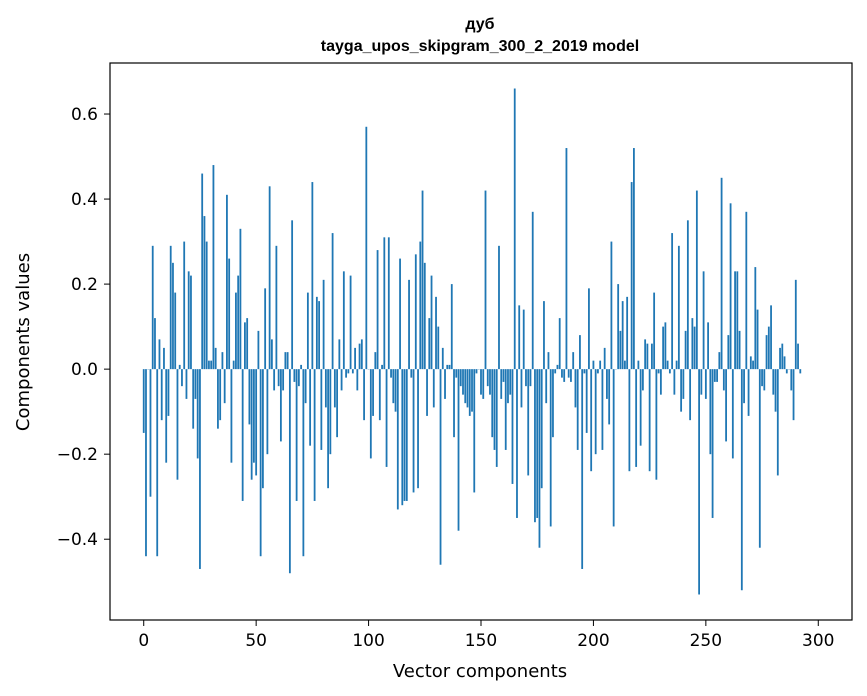 The image size is (867, 696). What do you see at coordinates (818, 641) in the screenshot?
I see `x-tick-label: 300` at bounding box center [818, 641].